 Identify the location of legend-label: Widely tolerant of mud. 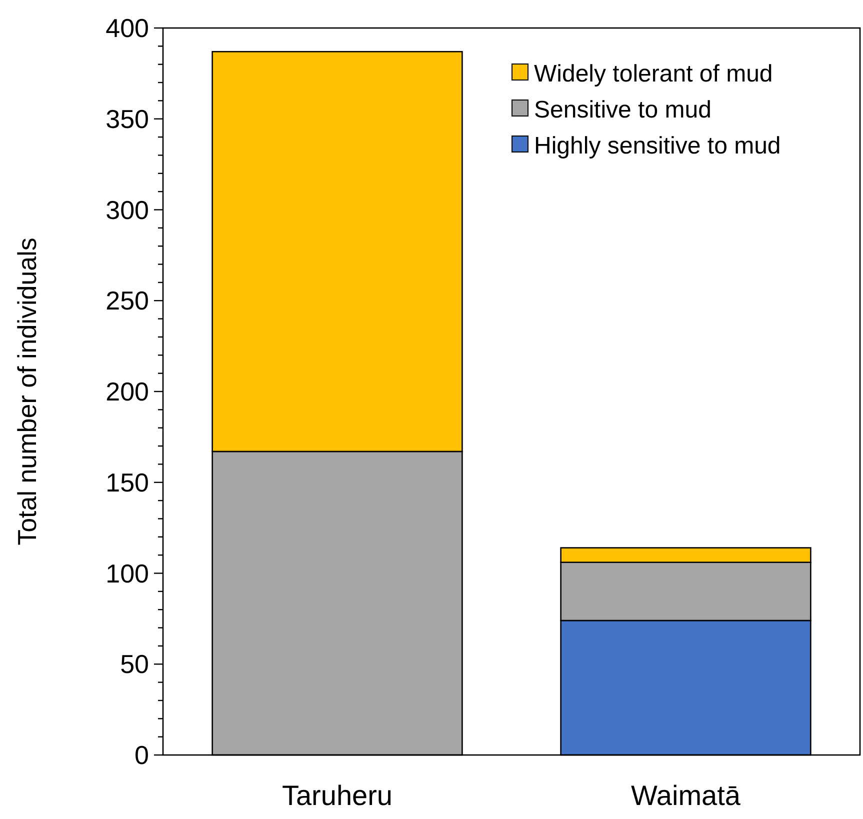
(653, 74).